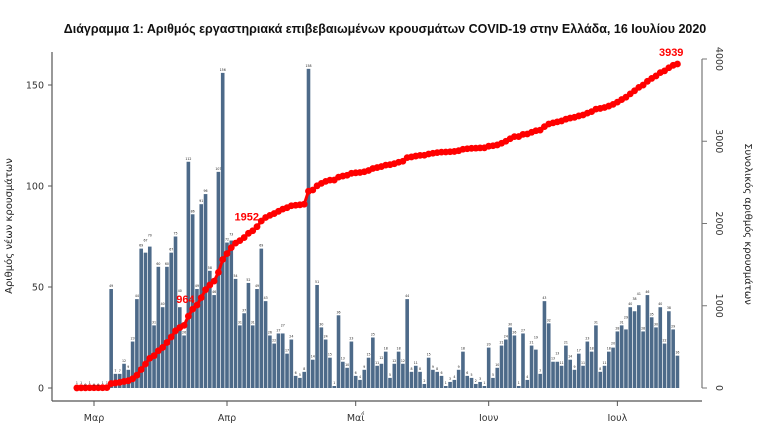 The height and width of the screenshot is (433, 770). What do you see at coordinates (124, 361) in the screenshot?
I see `bar-data-label: 12` at bounding box center [124, 361].